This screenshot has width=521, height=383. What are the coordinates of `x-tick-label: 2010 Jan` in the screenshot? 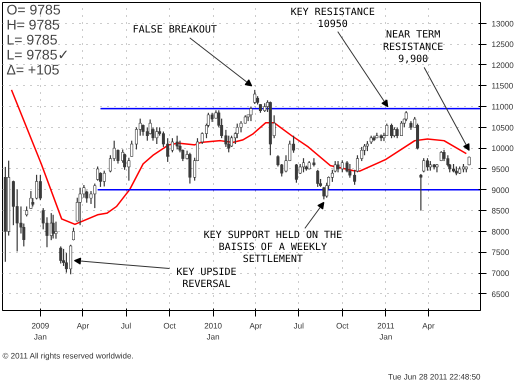 It's located at (213, 332).